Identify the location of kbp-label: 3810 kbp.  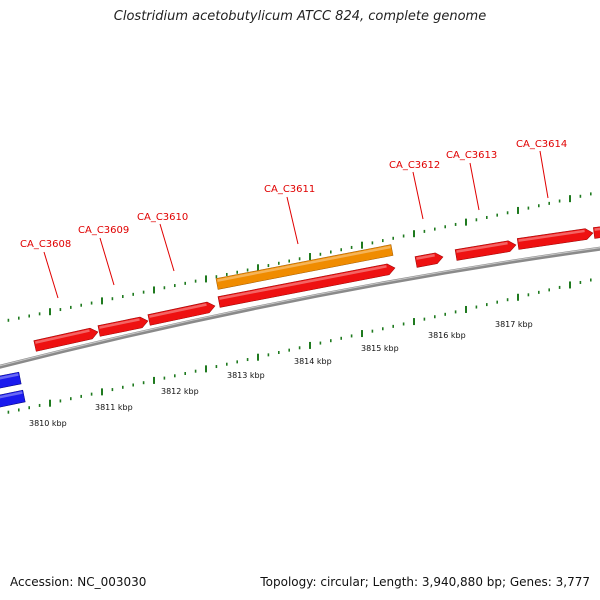
(48, 423).